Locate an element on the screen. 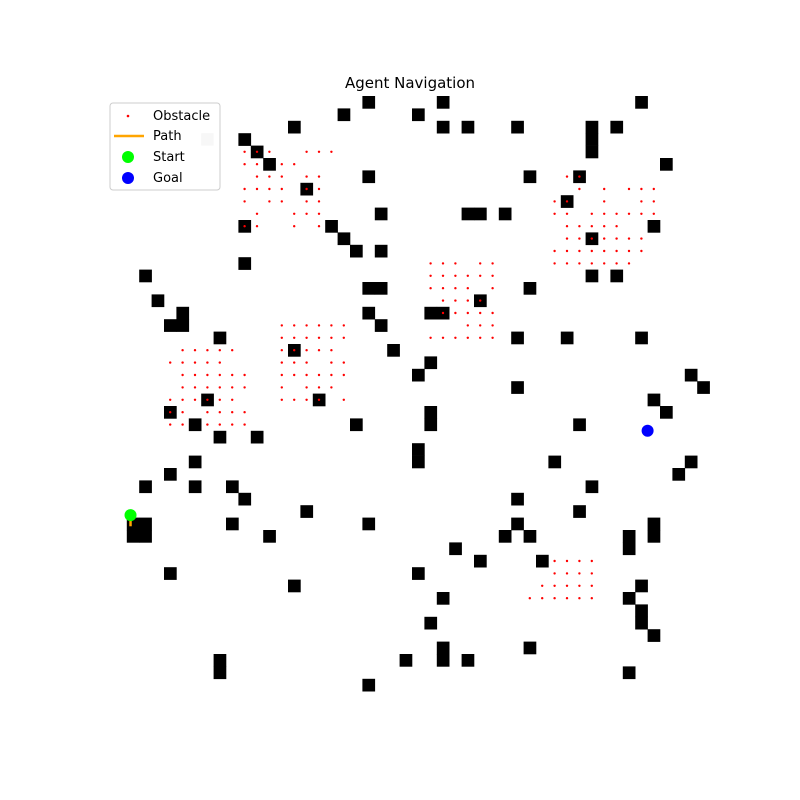 This screenshot has width=800, height=800. chart-legend: Obstacle Path Start Goal is located at coordinates (165, 146).